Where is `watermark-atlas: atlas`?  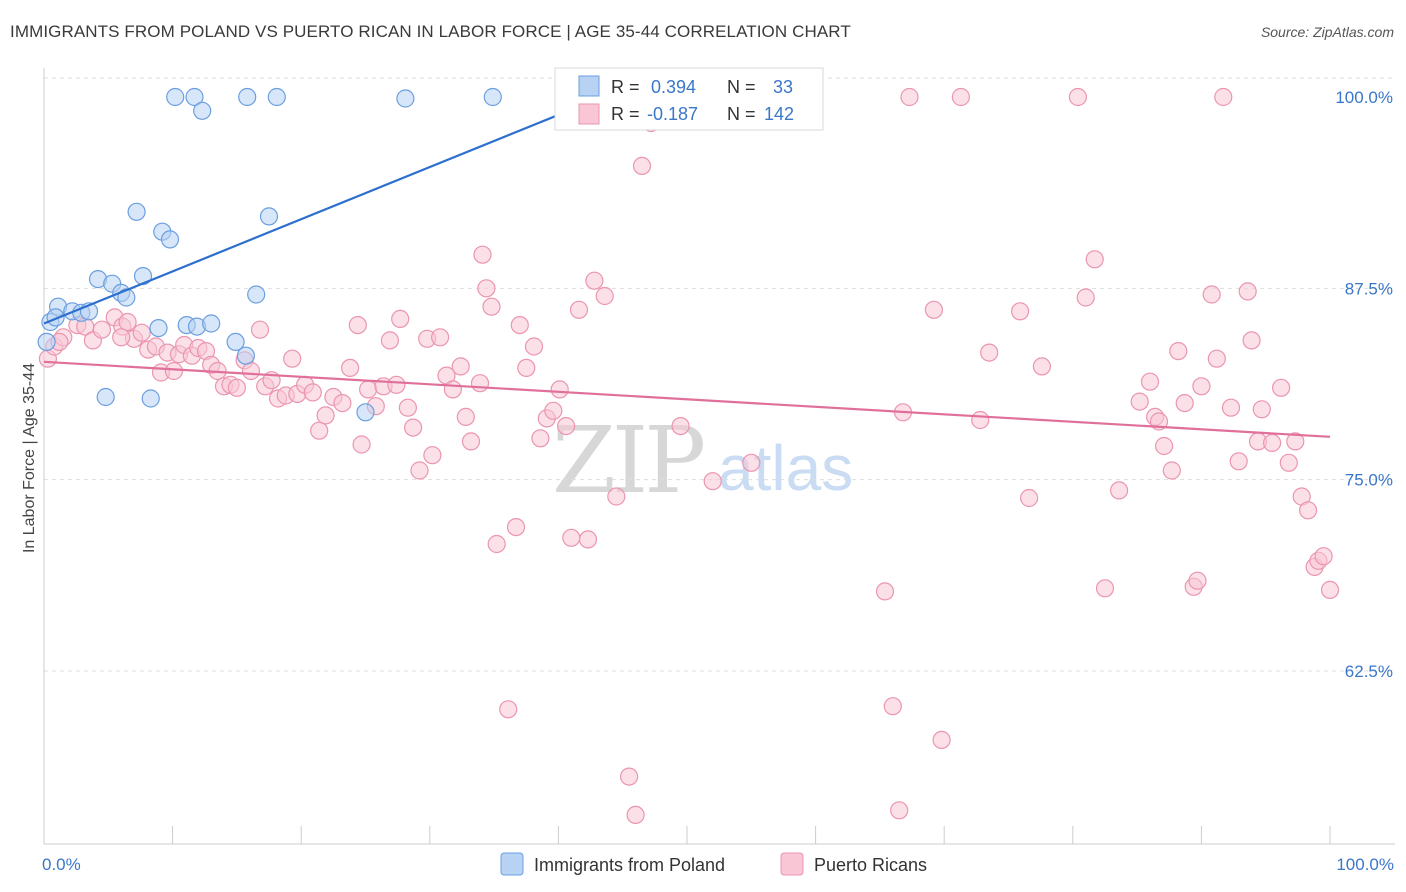 watermark-atlas: atlas is located at coordinates (785, 468).